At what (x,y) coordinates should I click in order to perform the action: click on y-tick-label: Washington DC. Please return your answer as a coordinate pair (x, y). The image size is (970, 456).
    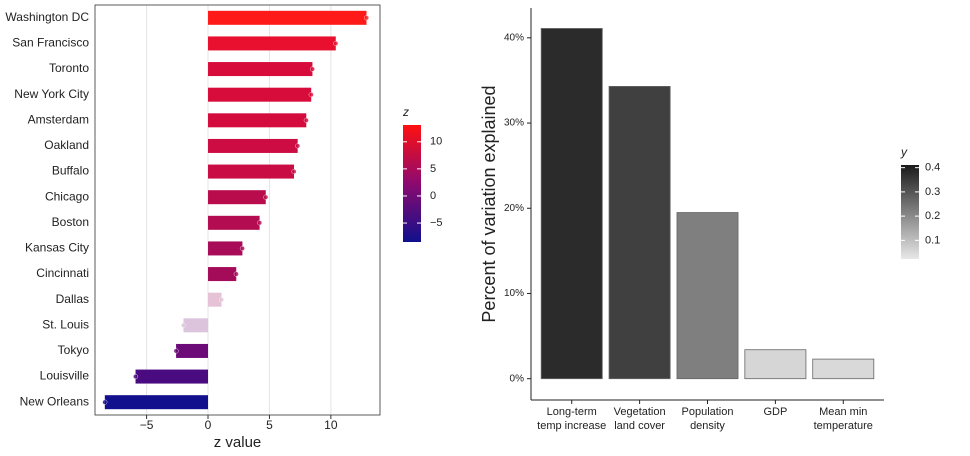
    Looking at the image, I should click on (47, 17).